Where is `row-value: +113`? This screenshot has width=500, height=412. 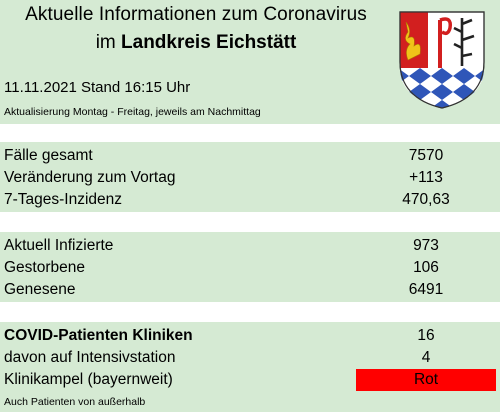 row-value: +113 is located at coordinates (426, 177).